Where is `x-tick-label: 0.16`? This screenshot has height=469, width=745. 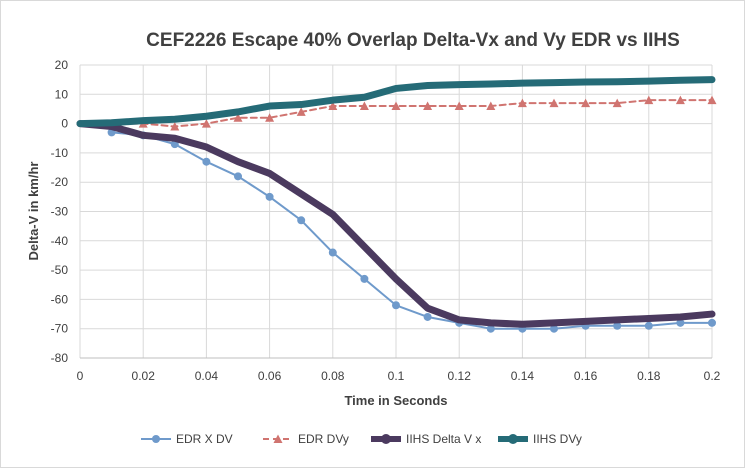
x-tick-label: 0.16 is located at coordinates (586, 376).